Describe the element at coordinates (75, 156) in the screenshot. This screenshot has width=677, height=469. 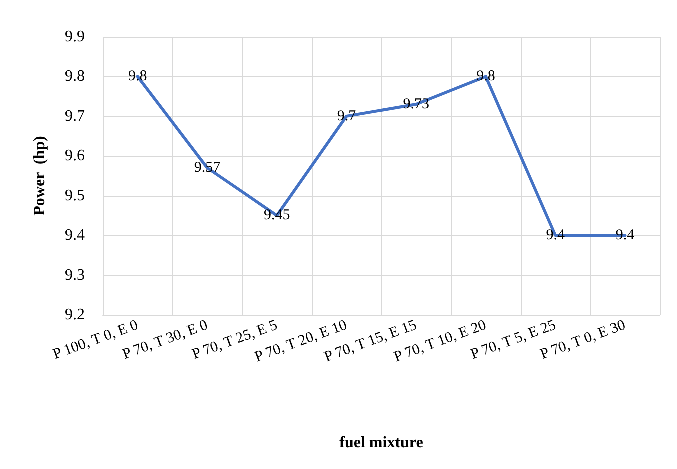
I see `y-tick-label: 9.6` at that location.